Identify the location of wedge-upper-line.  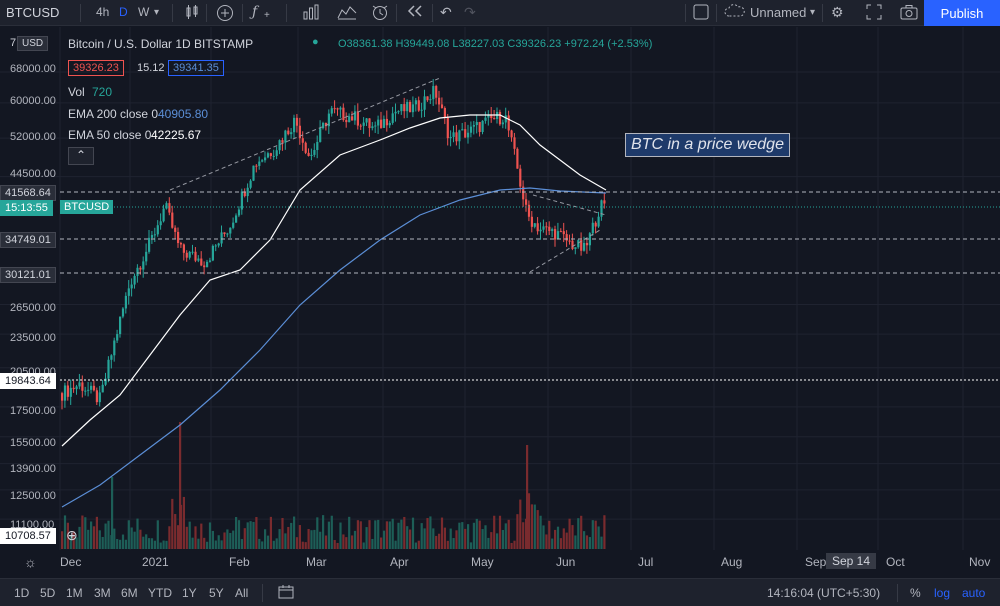
(569, 205).